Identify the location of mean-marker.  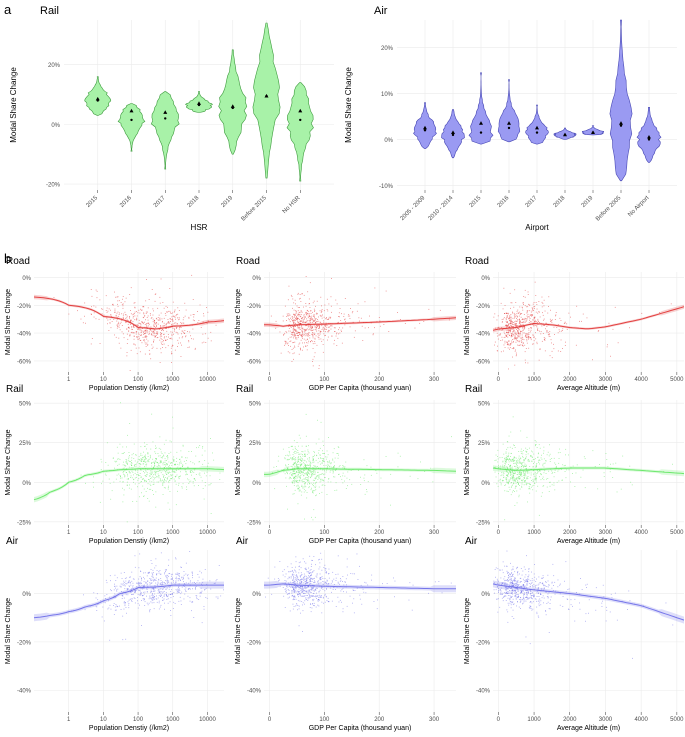
(425, 127).